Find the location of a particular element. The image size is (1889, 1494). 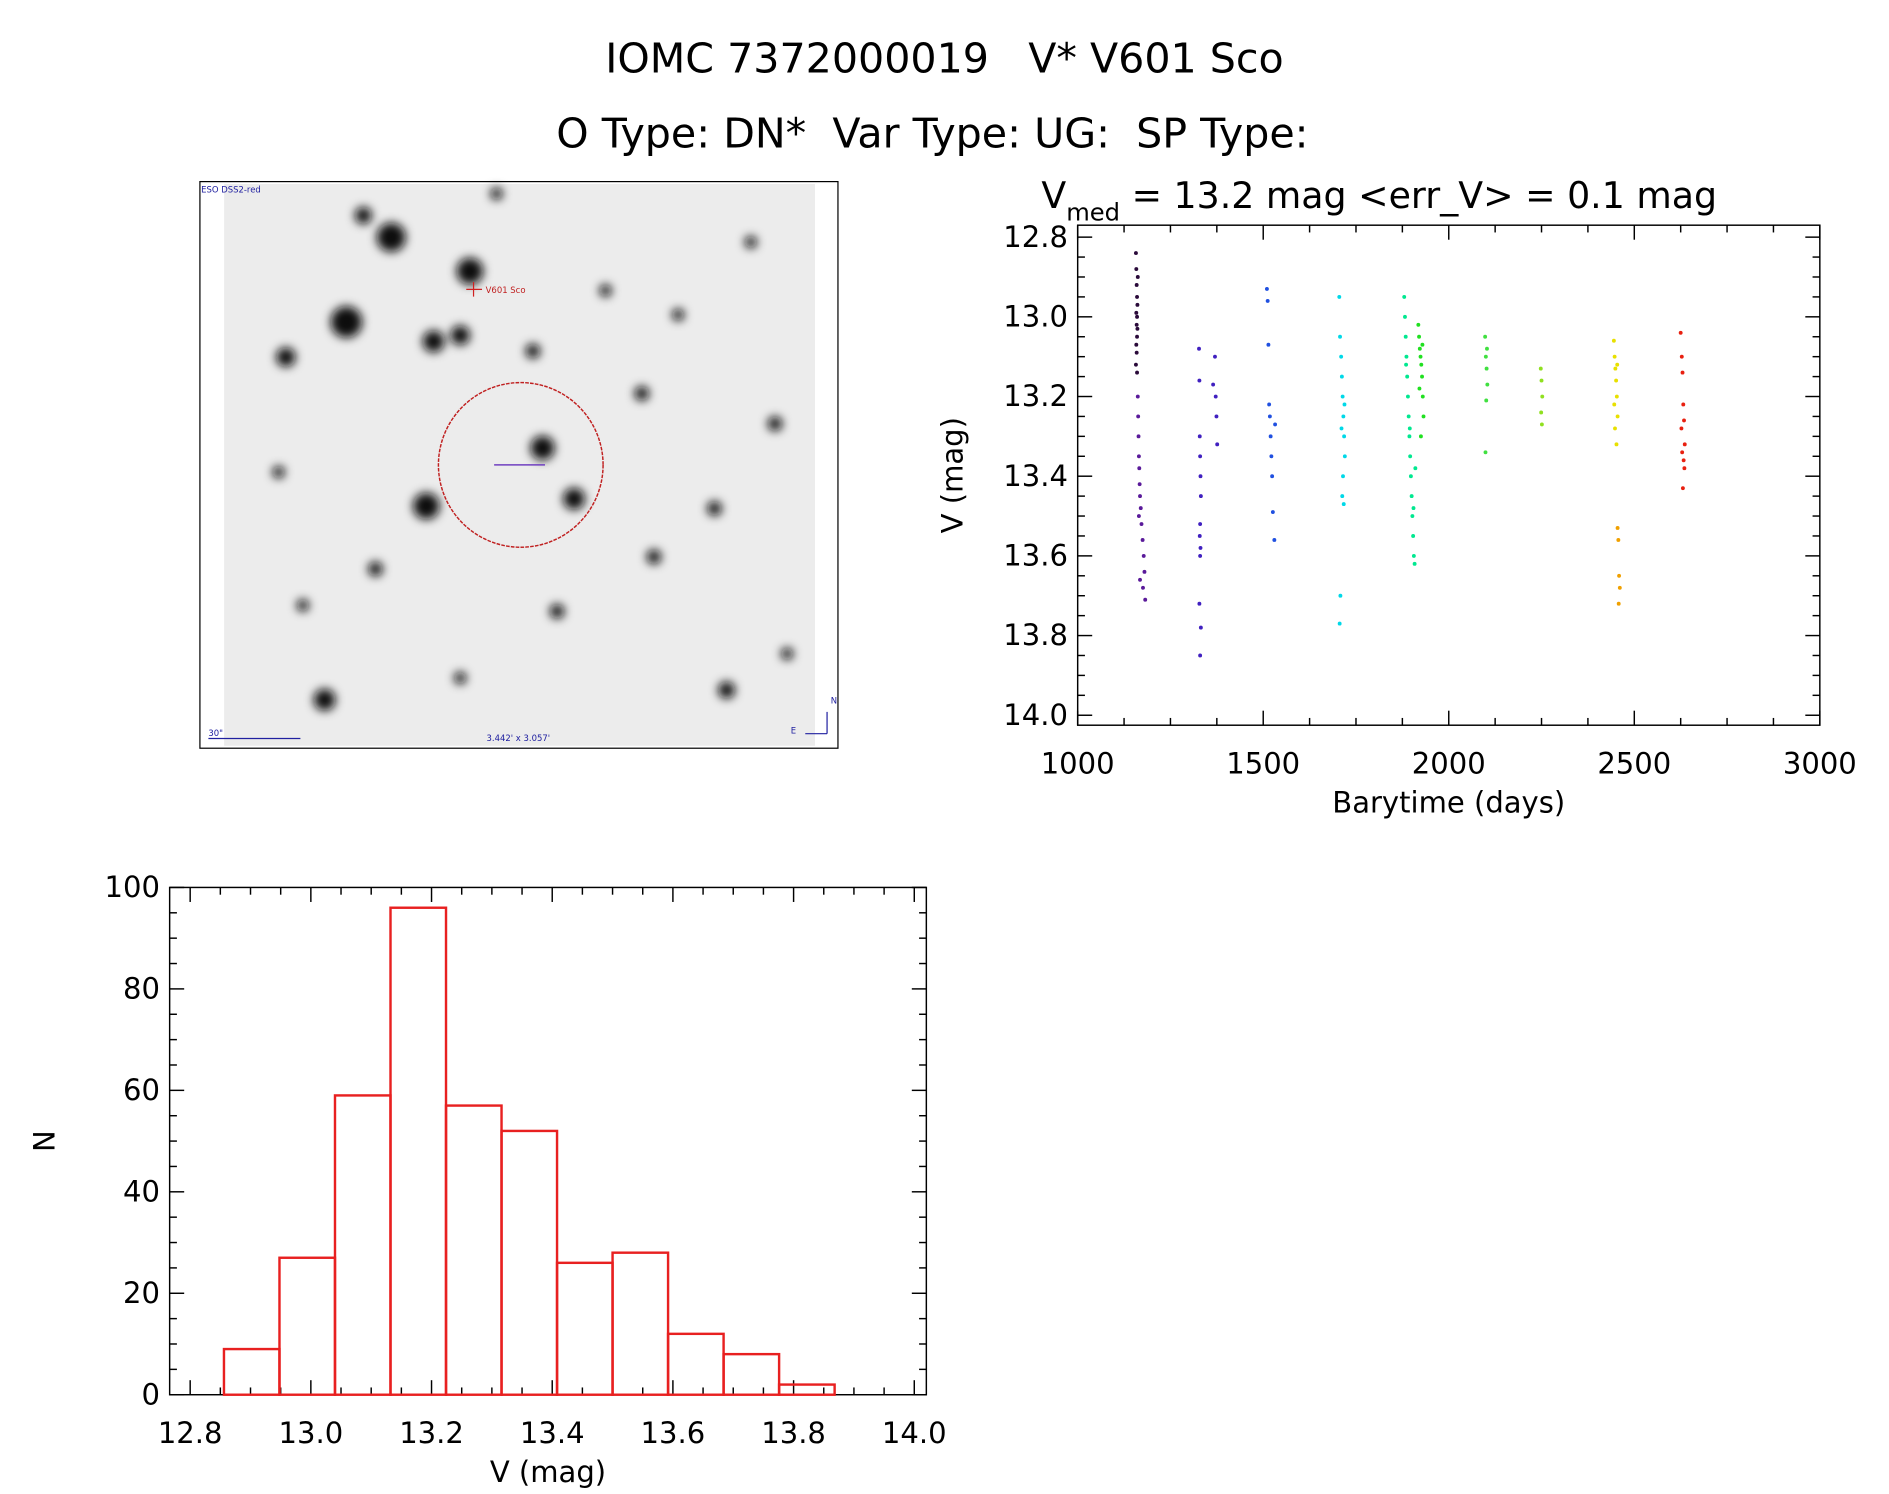

x-tick-label: 13.2 is located at coordinates (431, 1433).